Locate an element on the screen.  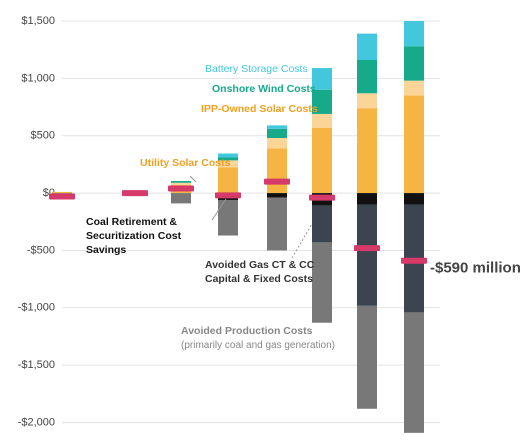
annotation: (primarily coal and gas generation) is located at coordinates (258, 345).